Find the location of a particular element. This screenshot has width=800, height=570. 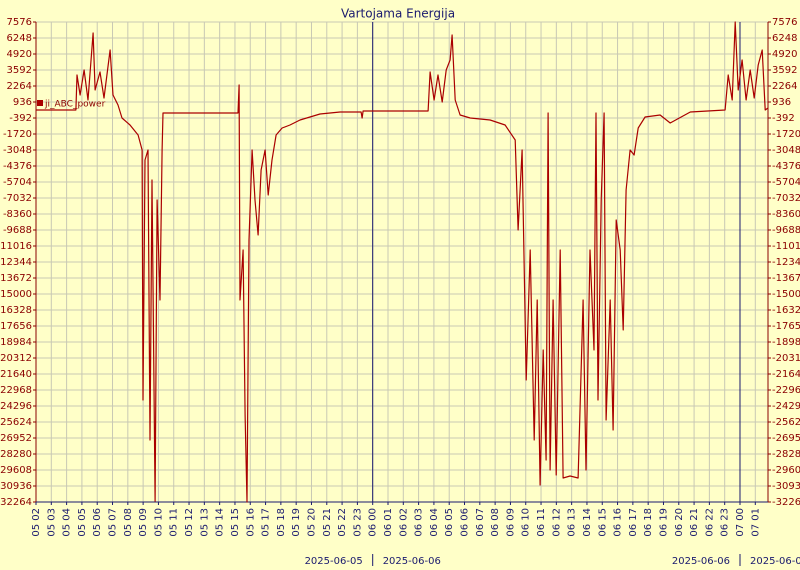

y2-tick-label: 6248 is located at coordinates (784, 38).